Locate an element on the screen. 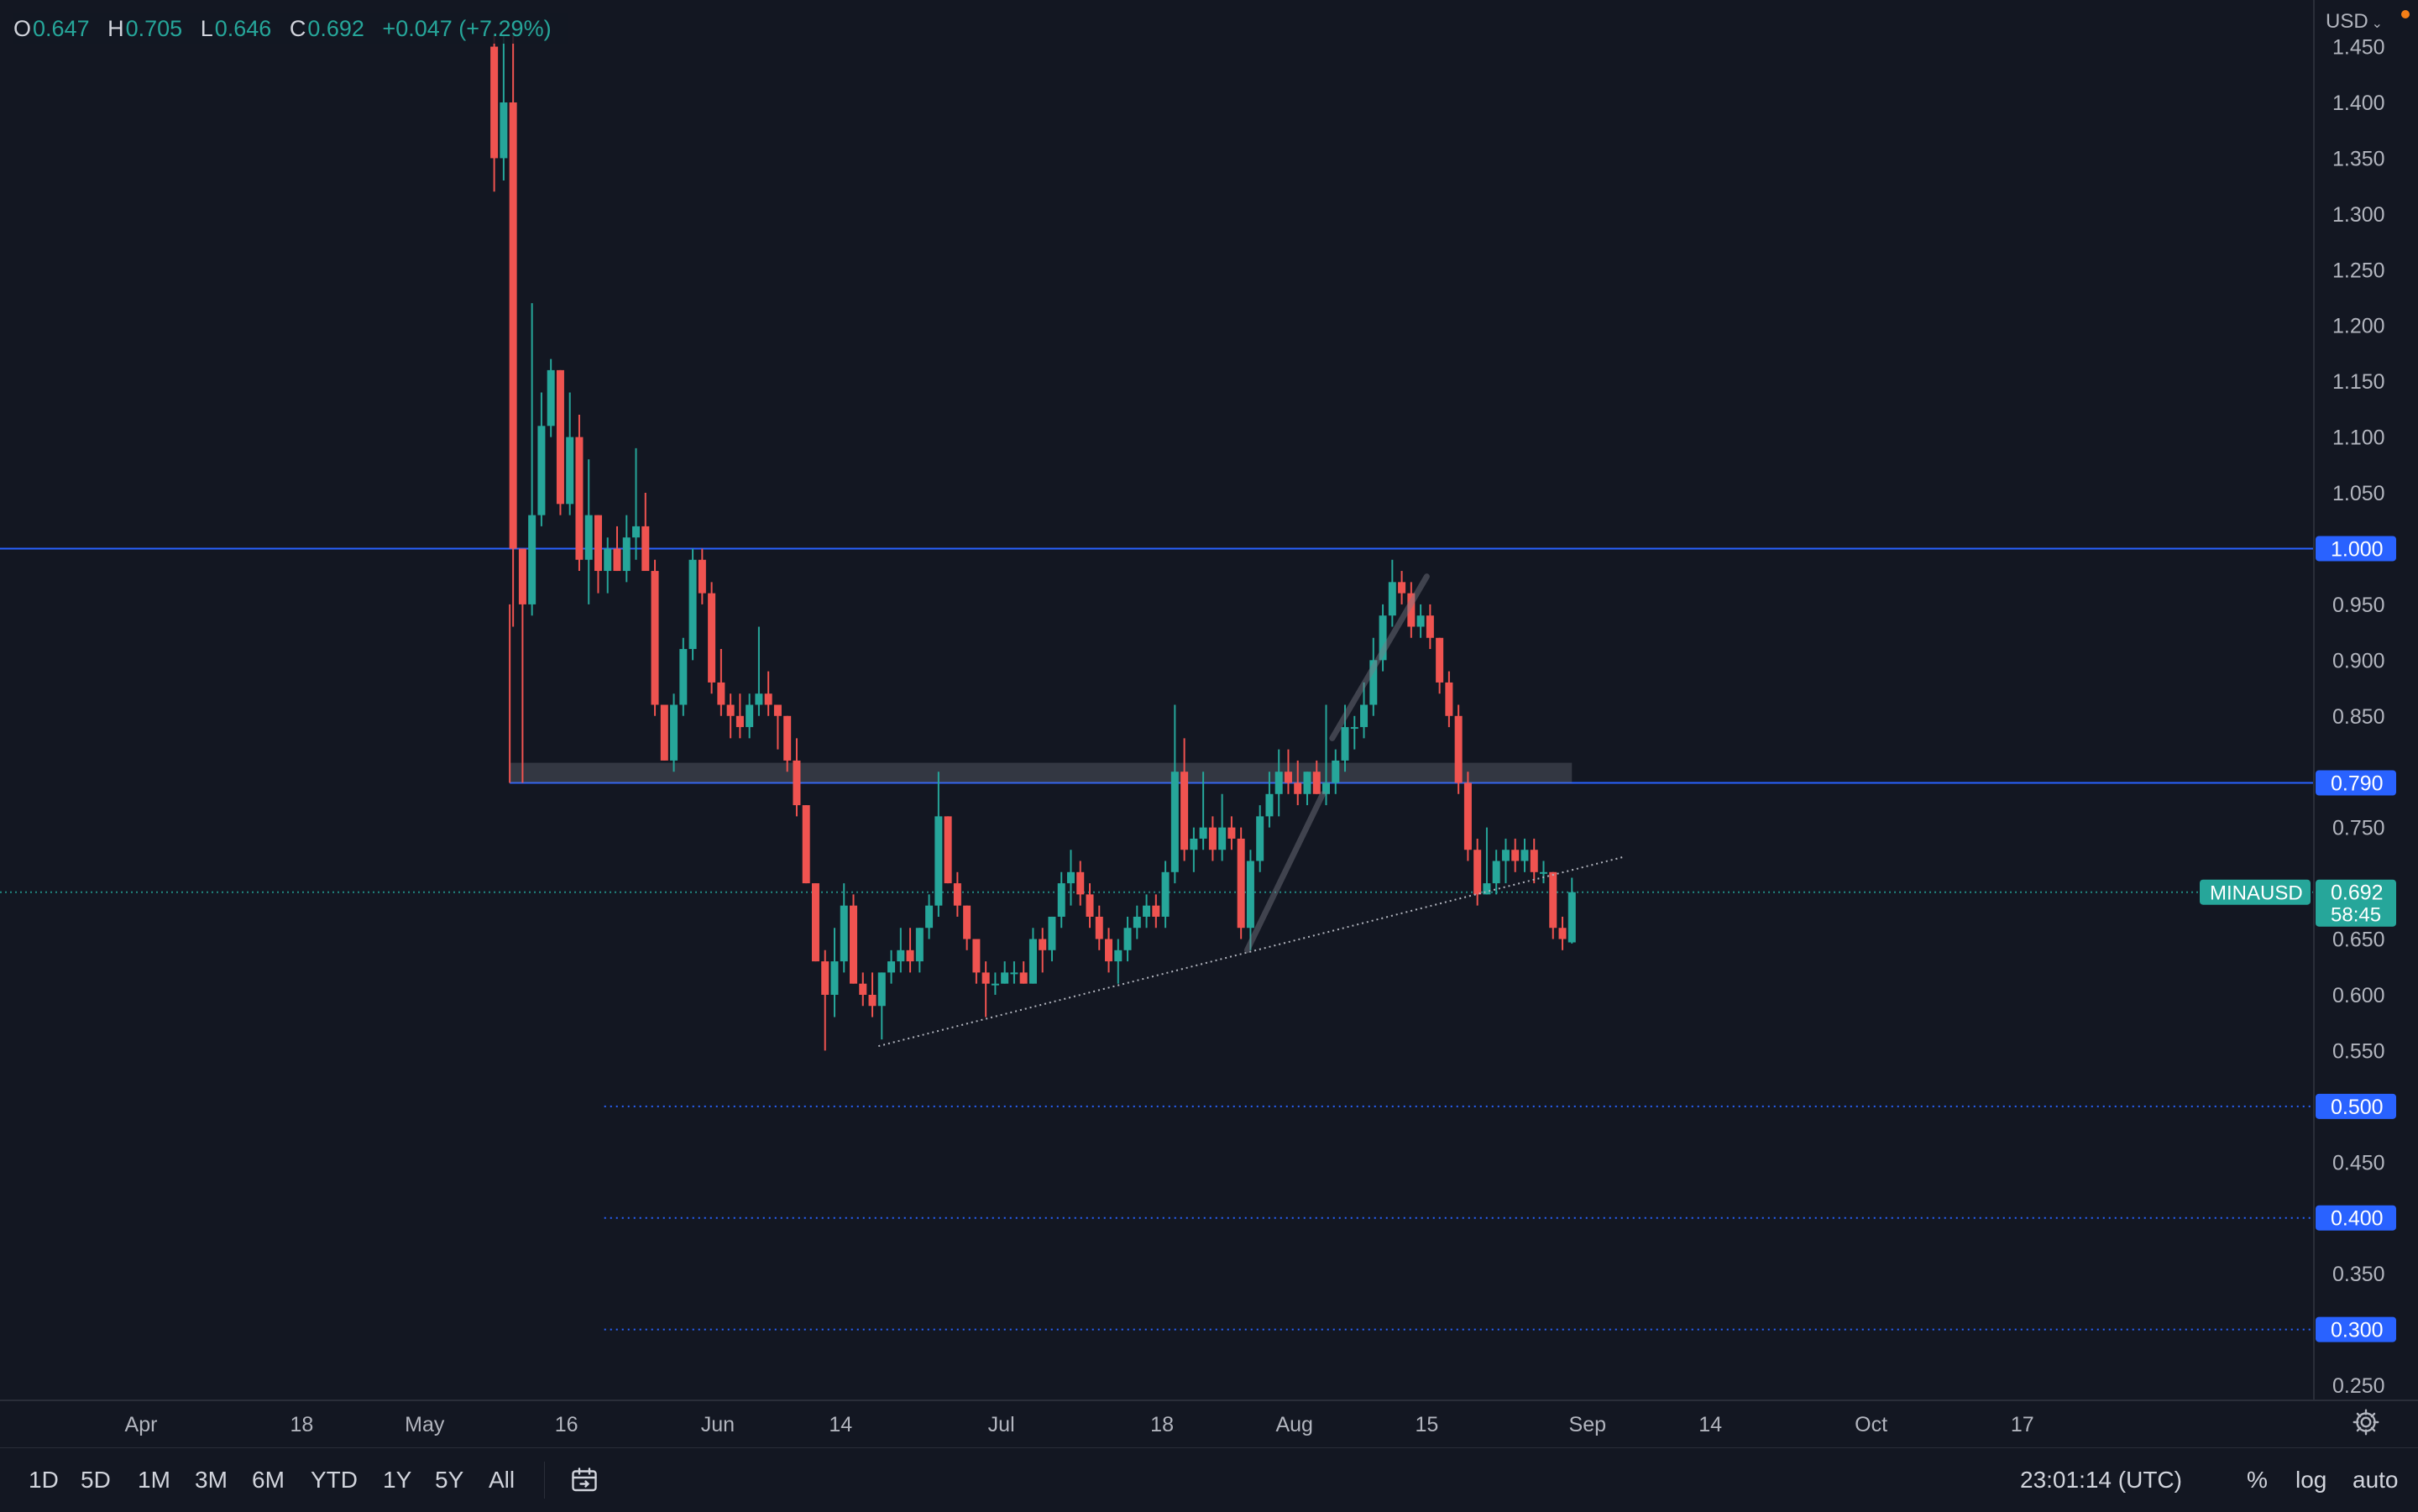  price-tick-label: 0.450 is located at coordinates (2358, 1163).